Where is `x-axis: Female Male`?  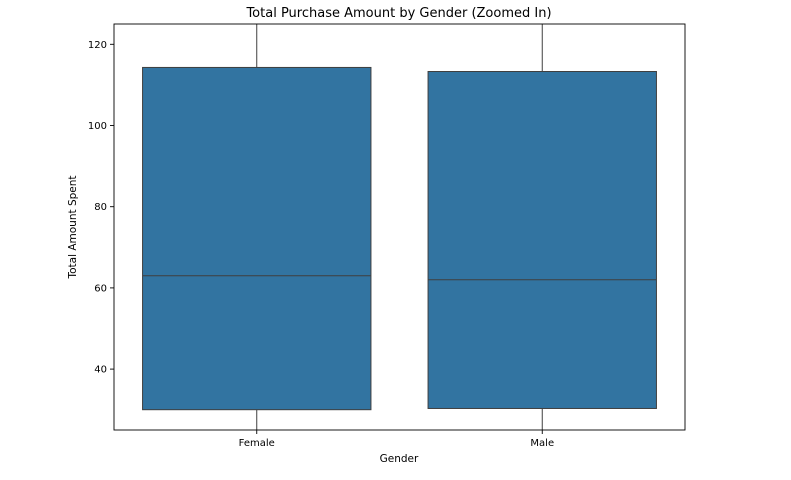 x-axis: Female Male is located at coordinates (396, 439).